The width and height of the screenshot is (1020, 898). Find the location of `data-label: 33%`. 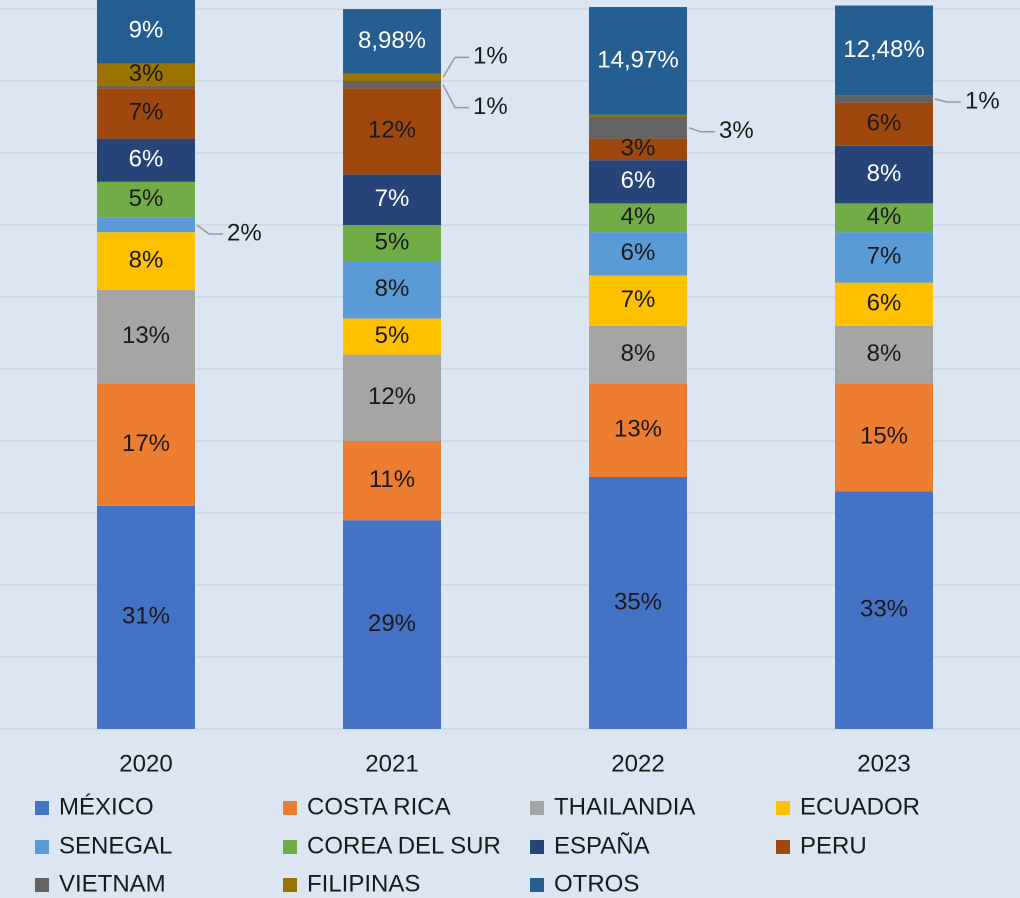

data-label: 33% is located at coordinates (884, 609).